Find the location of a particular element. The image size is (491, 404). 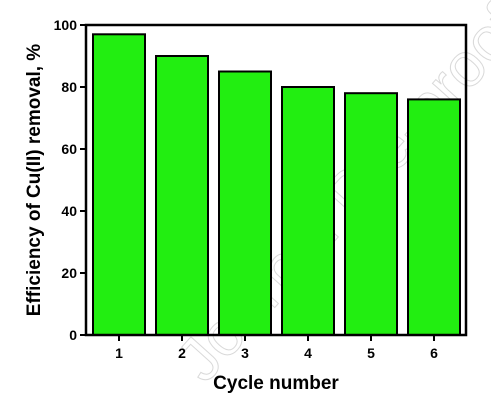

y-tick-label: 80 is located at coordinates (69, 87).